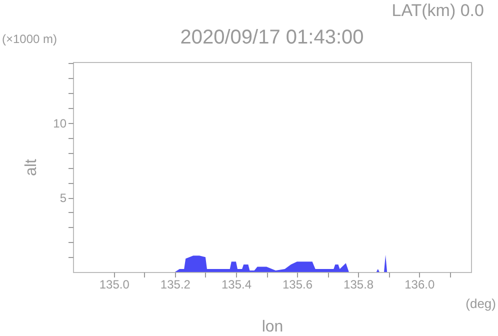 The image size is (498, 336). What do you see at coordinates (30, 39) in the screenshot?
I see `text: (×1000 m)` at bounding box center [30, 39].